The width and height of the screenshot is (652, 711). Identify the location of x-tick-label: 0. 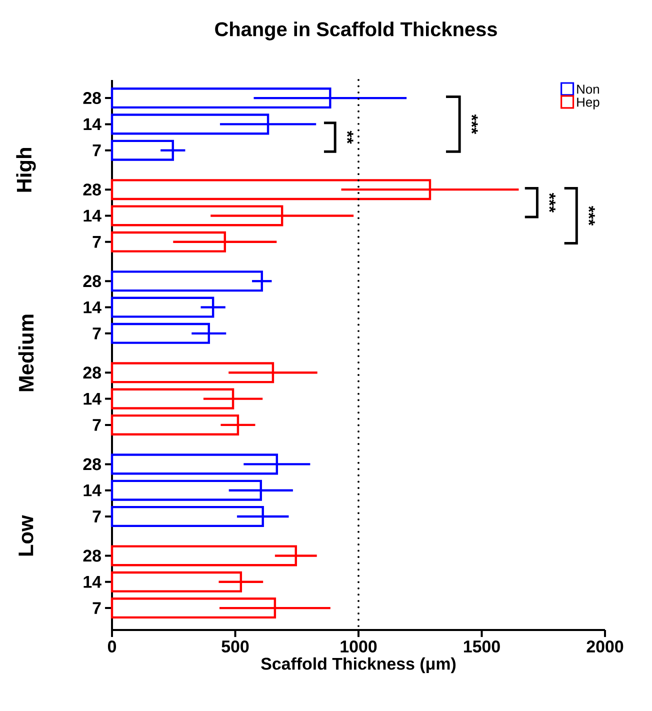
(112, 646).